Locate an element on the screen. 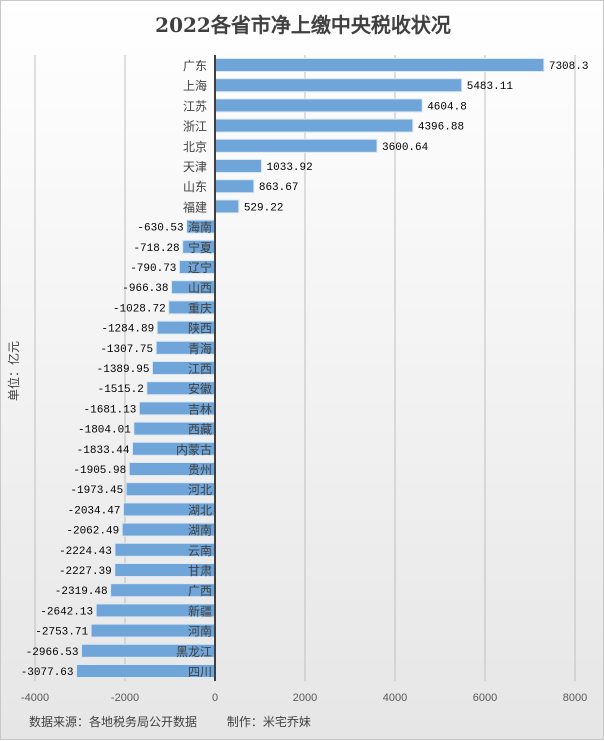  data-label: 7308.3 is located at coordinates (569, 67).